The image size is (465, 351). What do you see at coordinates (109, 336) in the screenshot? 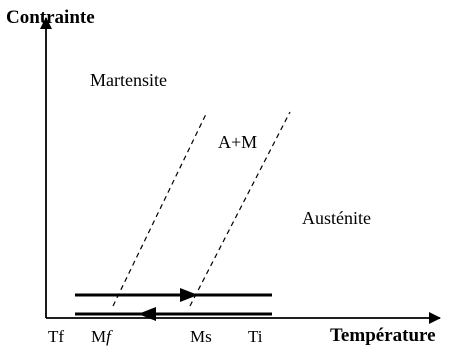
I see `mf-tick-subscript: f` at bounding box center [109, 336].